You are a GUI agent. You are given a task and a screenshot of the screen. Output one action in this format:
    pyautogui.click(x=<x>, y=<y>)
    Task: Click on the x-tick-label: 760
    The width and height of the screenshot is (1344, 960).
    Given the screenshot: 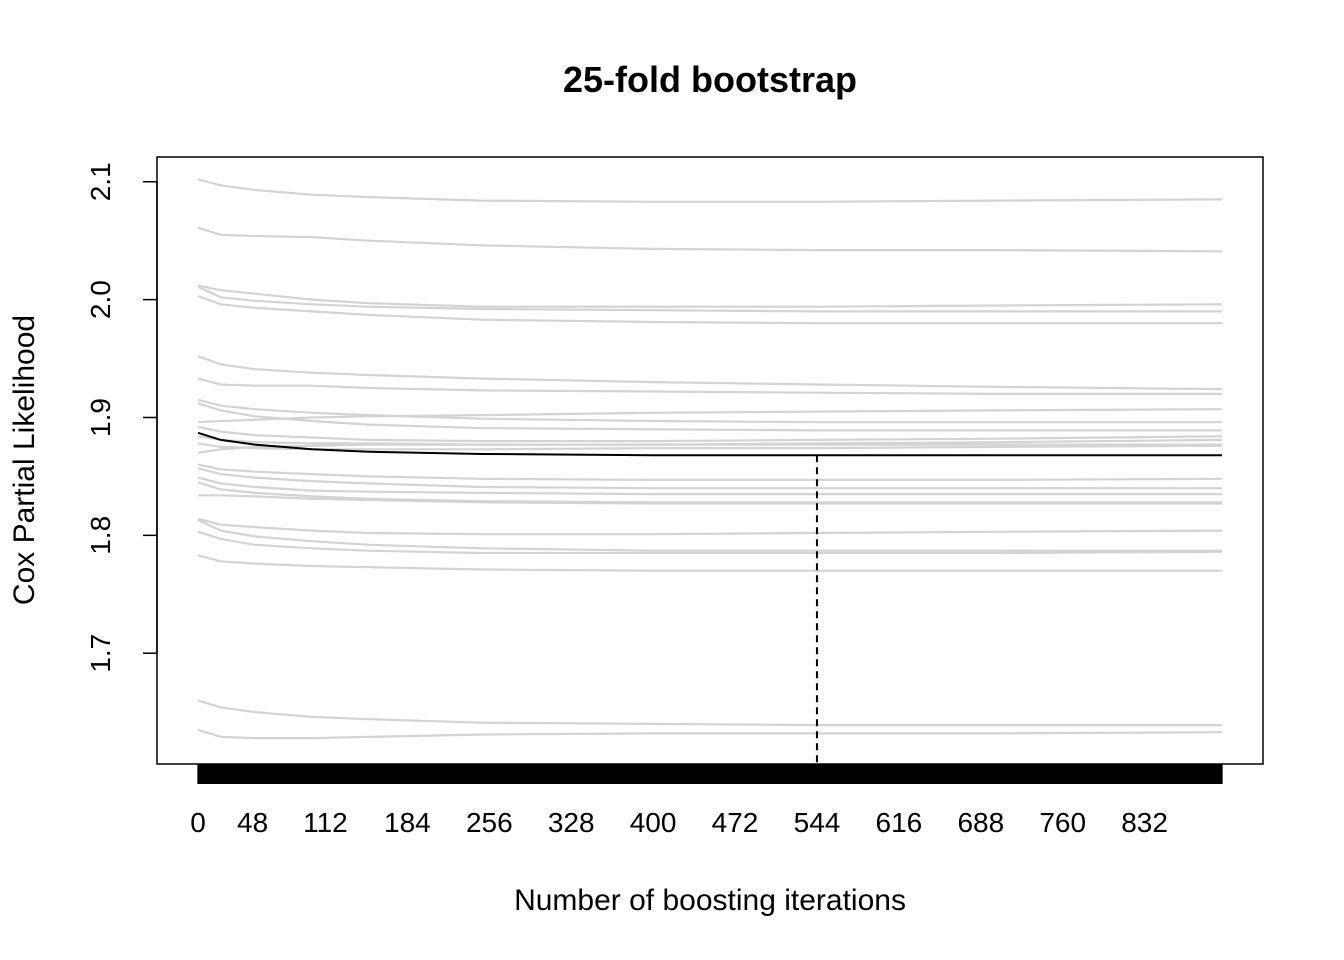 What is the action you would take?
    pyautogui.click(x=1062, y=822)
    